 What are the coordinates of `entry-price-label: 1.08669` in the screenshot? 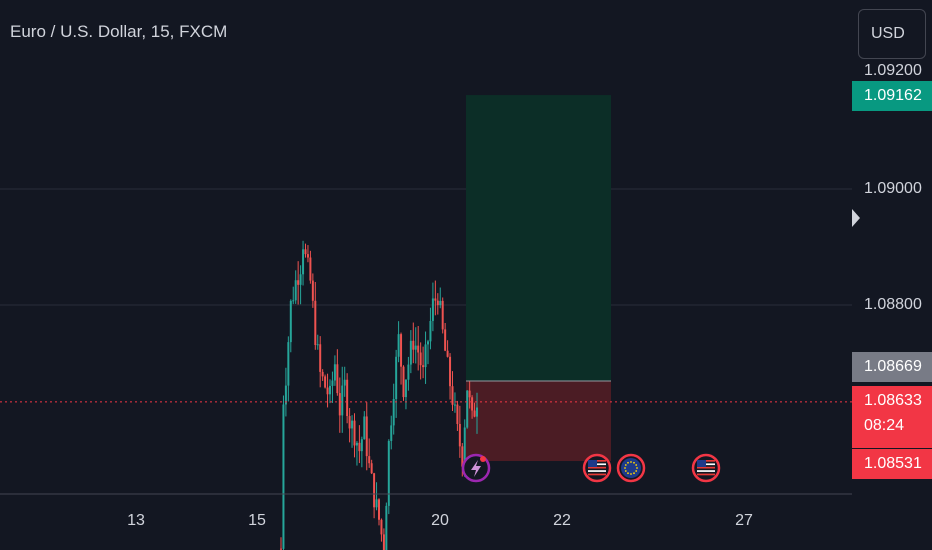 It's located at (892, 367).